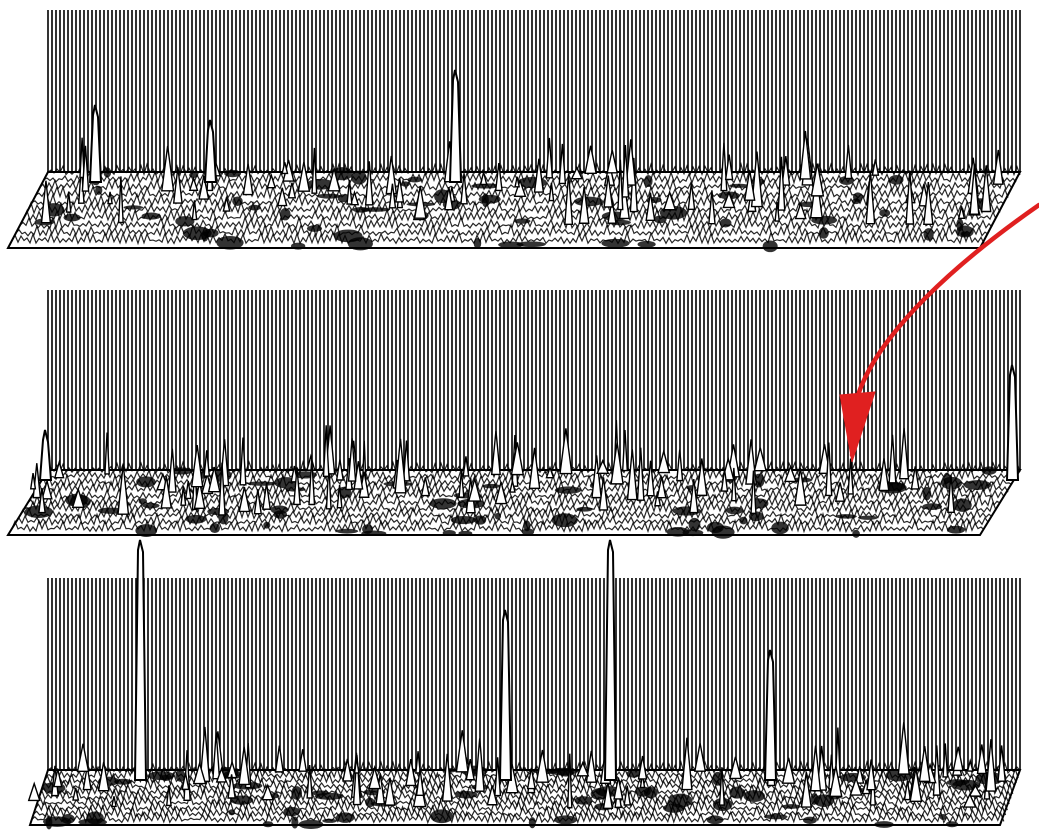  What do you see at coordinates (514, 499) in the screenshot?
I see `surface-floor` at bounding box center [514, 499].